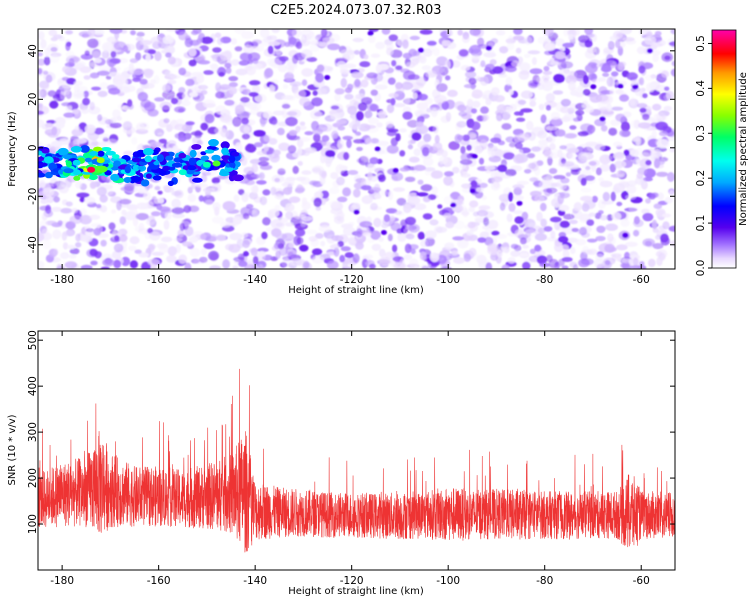 The image size is (750, 600). Describe the element at coordinates (159, 280) in the screenshot. I see `x-tick-label: -160` at that location.